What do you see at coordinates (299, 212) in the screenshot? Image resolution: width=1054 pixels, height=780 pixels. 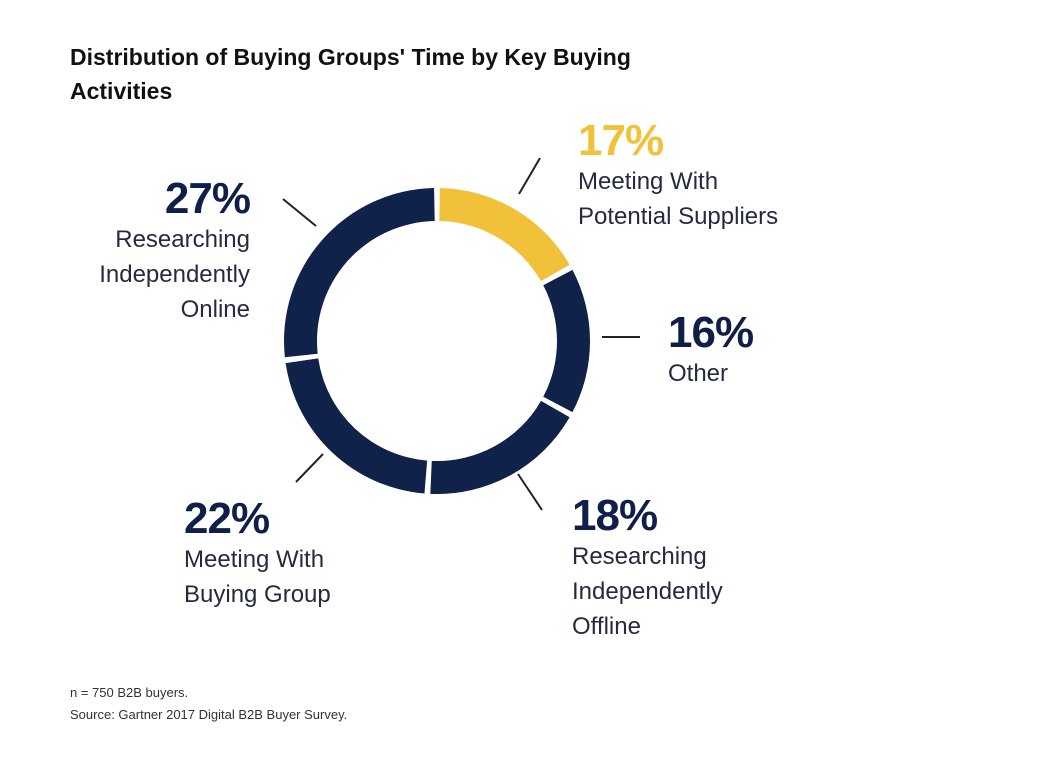 I see `leader-line-online` at bounding box center [299, 212].